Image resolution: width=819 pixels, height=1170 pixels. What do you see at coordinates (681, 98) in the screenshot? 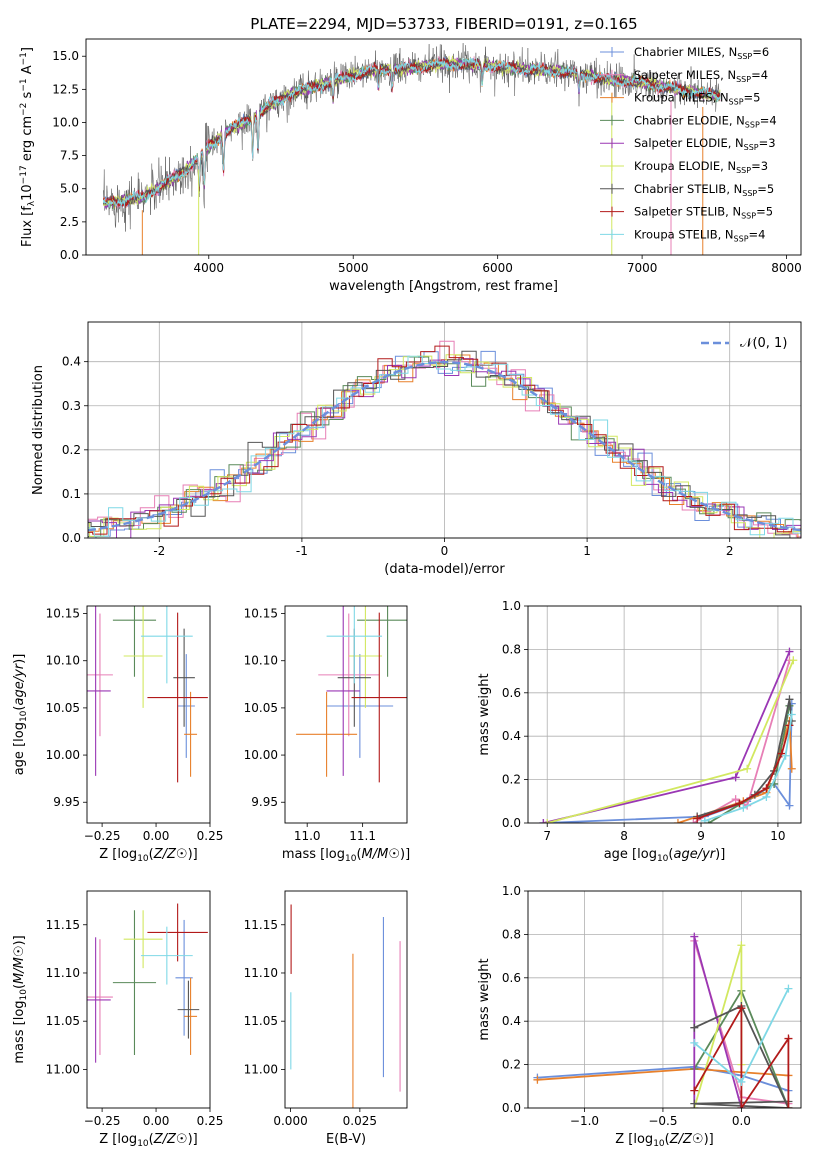
I see `legend-name: Kroupa MILES, N` at bounding box center [681, 98].